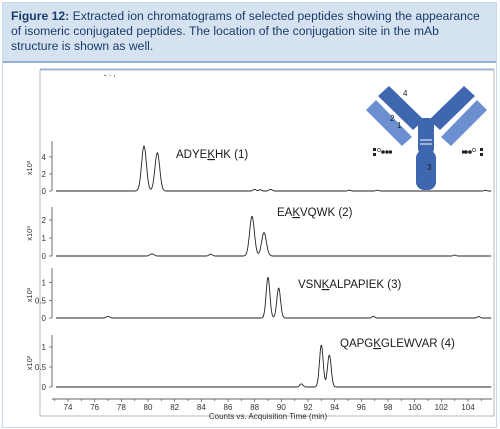 The width and height of the screenshot is (500, 429). I want to click on peptide-label-suffix: VQWK (2), so click(326, 213).